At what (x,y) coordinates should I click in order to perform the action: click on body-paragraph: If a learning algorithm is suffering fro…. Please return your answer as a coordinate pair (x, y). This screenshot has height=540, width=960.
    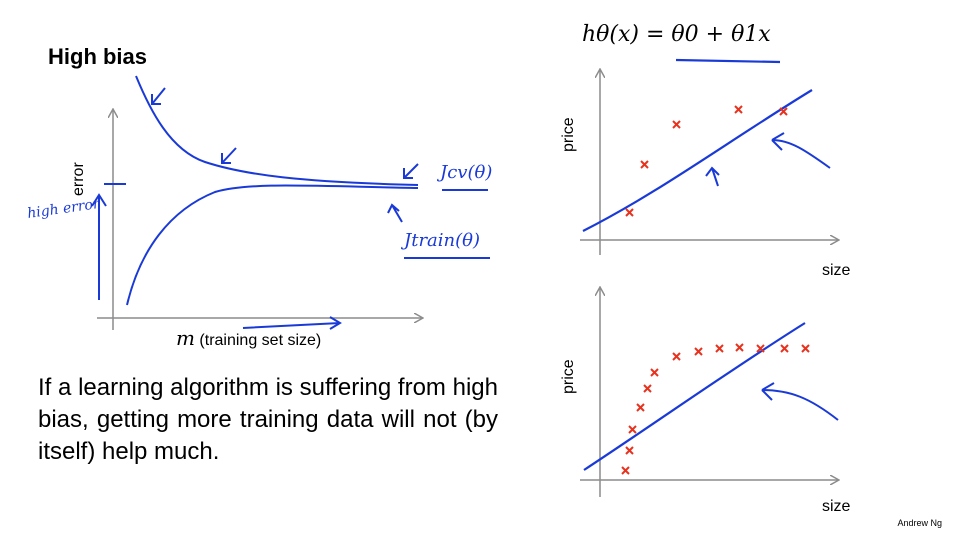
    Looking at the image, I should click on (268, 419).